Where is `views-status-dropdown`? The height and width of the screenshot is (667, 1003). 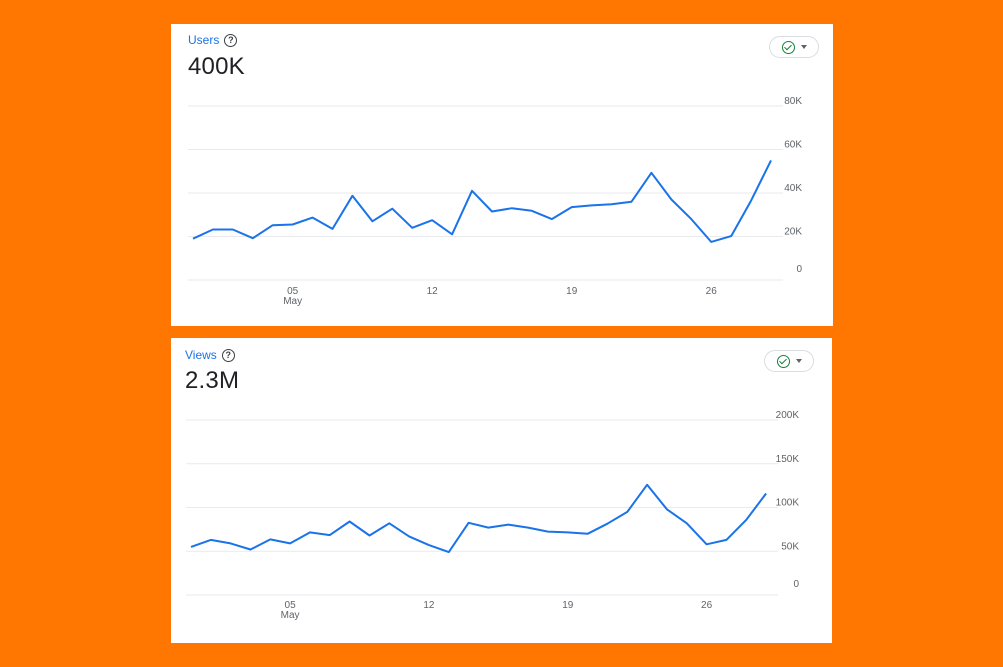 views-status-dropdown is located at coordinates (789, 361).